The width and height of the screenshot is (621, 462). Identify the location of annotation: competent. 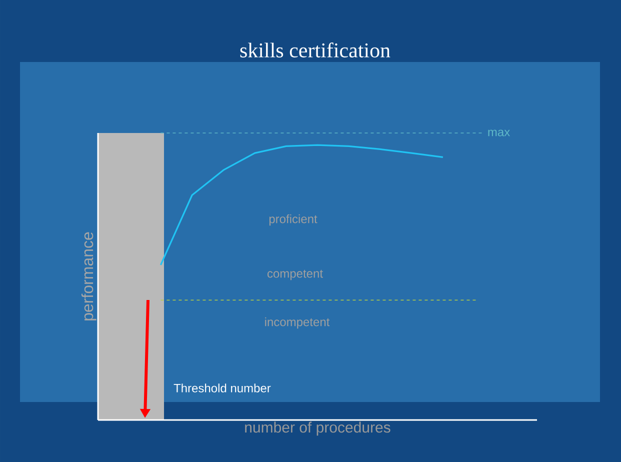
(295, 275).